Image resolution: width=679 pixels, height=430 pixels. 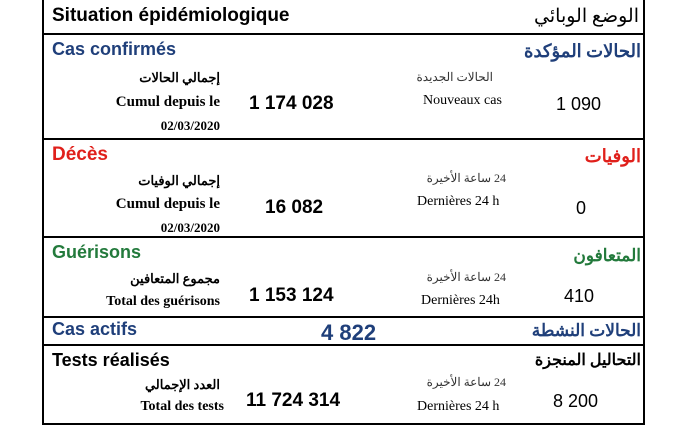 I want to click on confirmed-total-date: 02/03/2020, so click(x=190, y=125).